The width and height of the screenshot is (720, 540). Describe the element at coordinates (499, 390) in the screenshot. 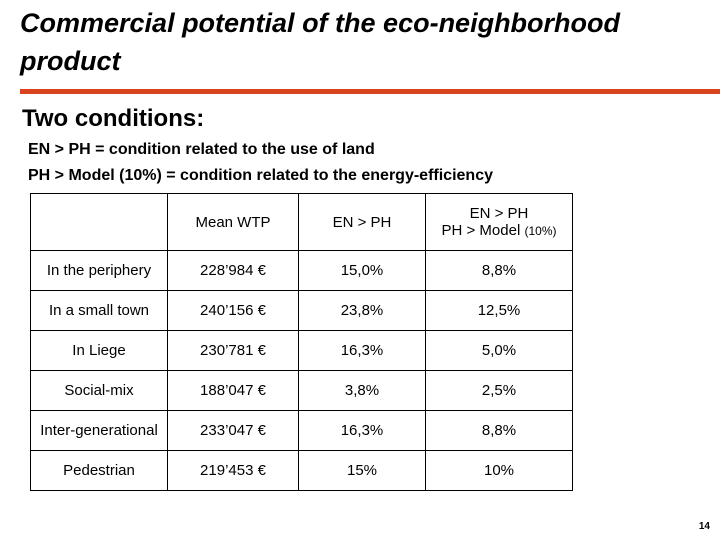

I see `row-ph-model: 2,5%` at that location.